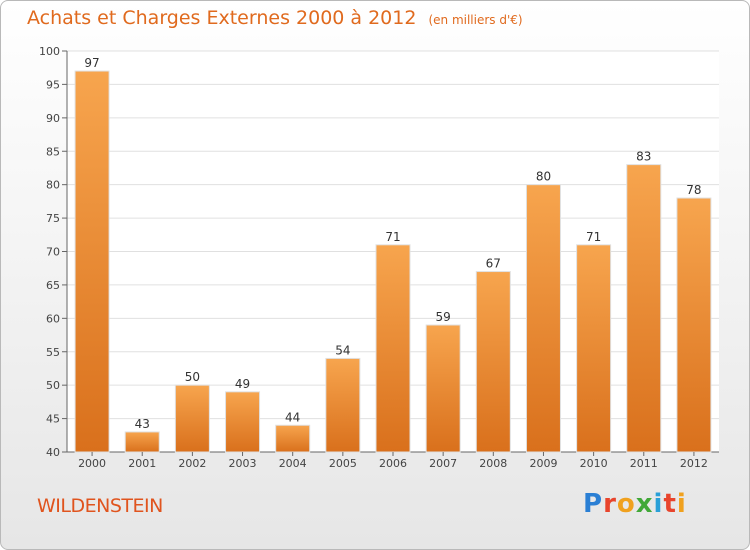 This screenshot has width=750, height=550. I want to click on y-tick-label: 55, so click(53, 352).